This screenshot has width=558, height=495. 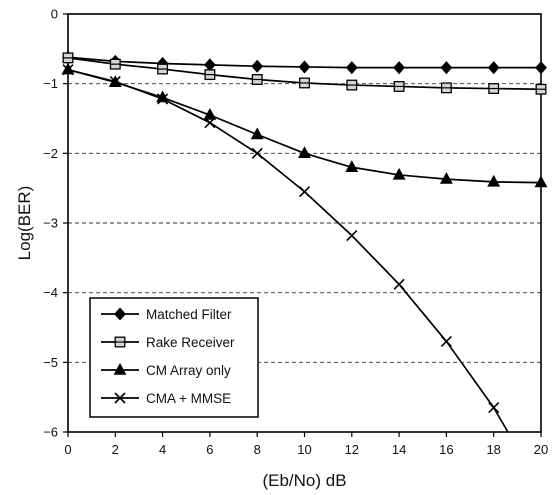 I want to click on legend-marker-rake-receiver, so click(x=120, y=342).